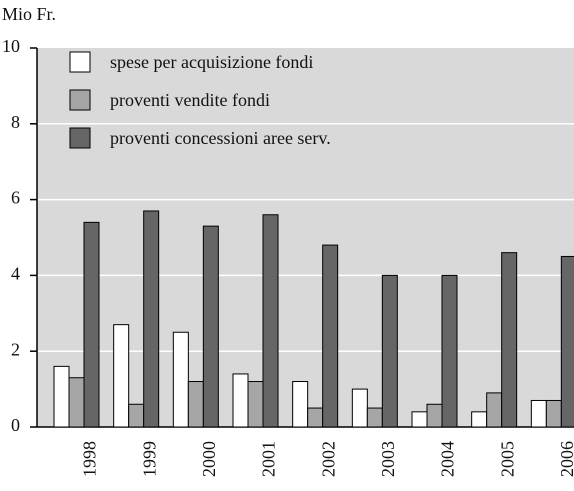 The image size is (574, 491). I want to click on x-tick-label: 2004, so click(448, 459).